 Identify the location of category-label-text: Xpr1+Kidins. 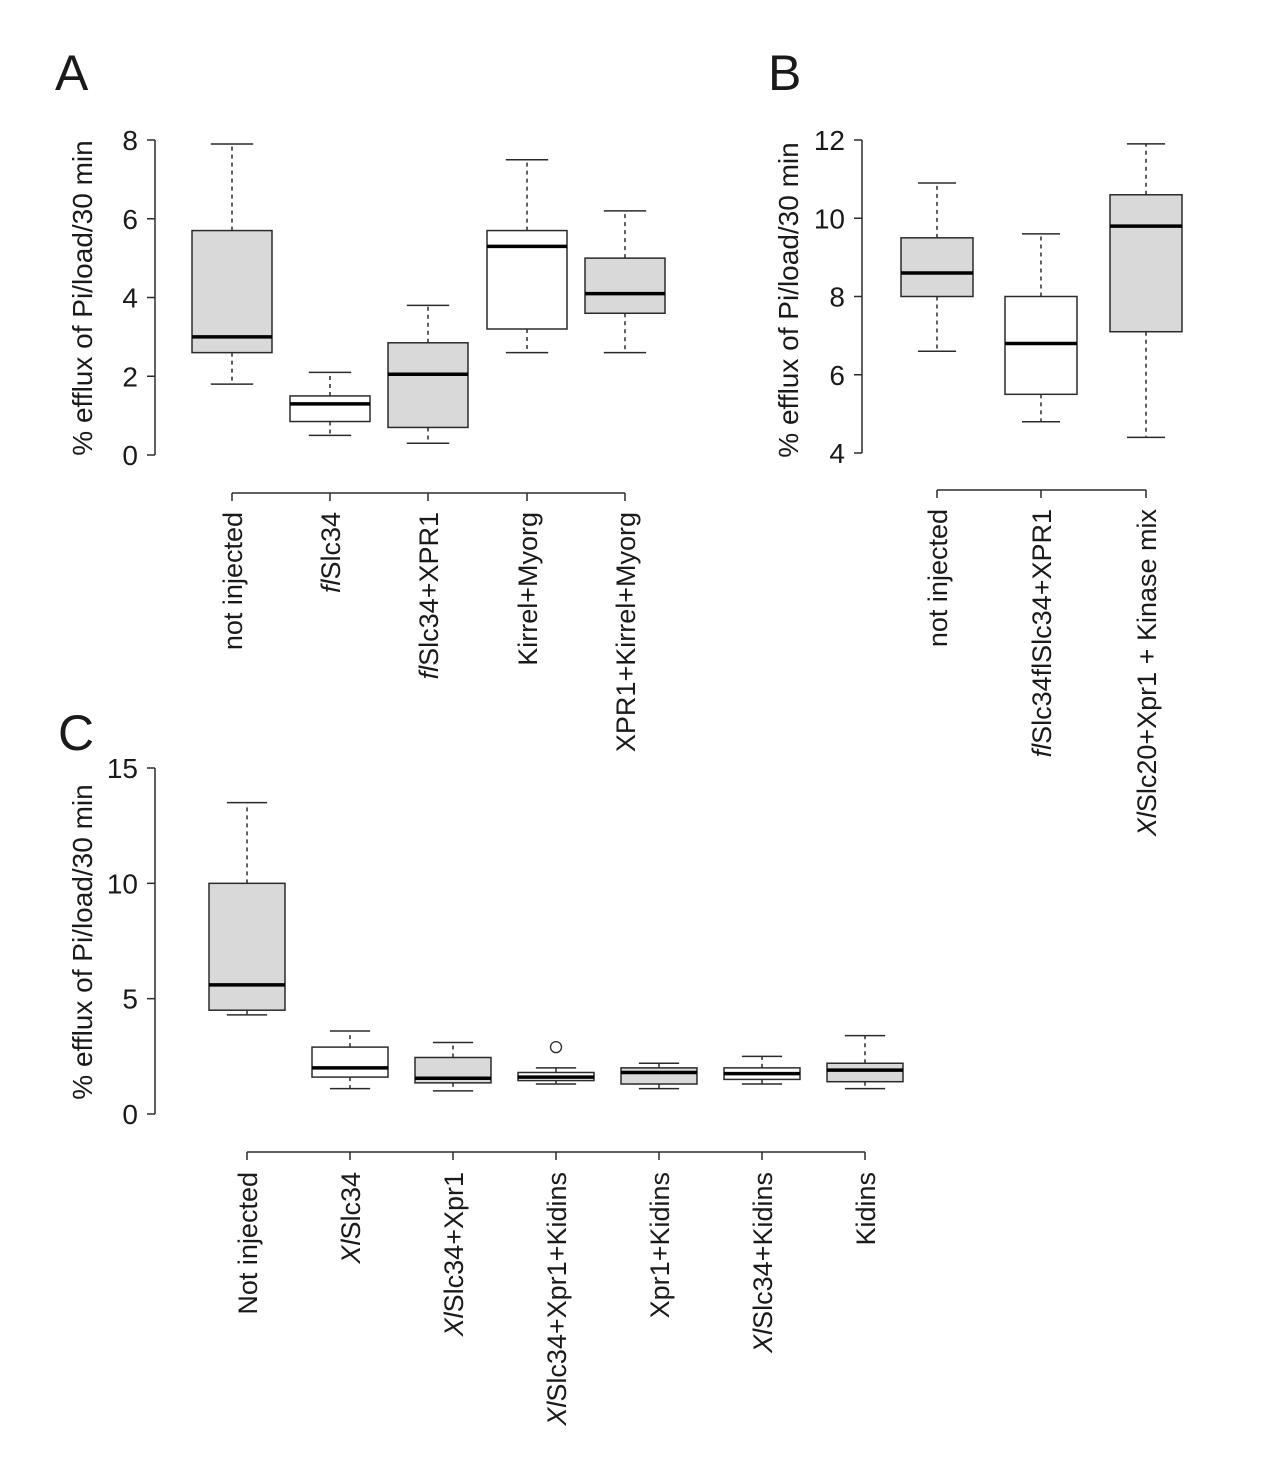
(660, 1245).